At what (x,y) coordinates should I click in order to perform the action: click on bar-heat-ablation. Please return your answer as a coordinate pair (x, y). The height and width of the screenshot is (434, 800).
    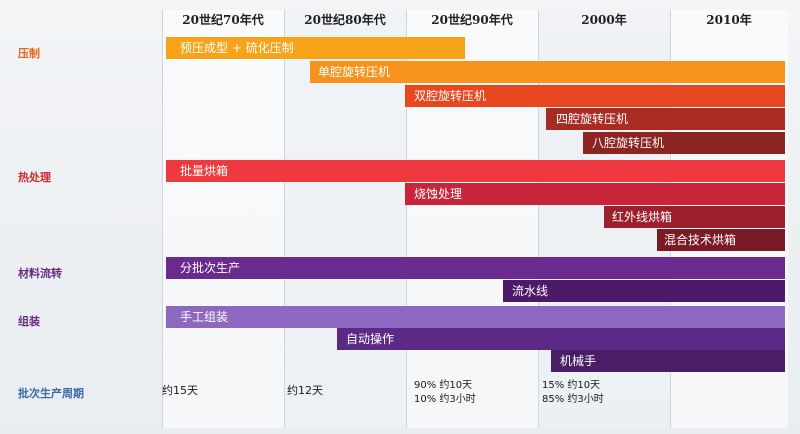
    Looking at the image, I should click on (595, 194).